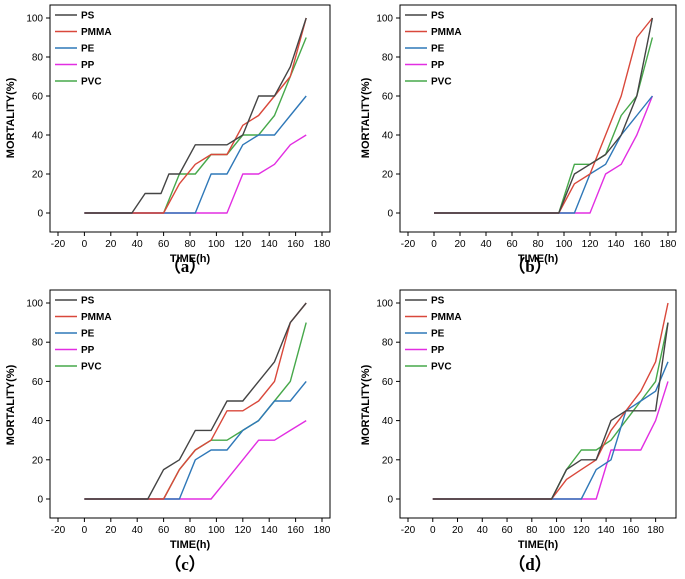 The width and height of the screenshot is (685, 579). I want to click on series-line-pp, so click(195, 460).